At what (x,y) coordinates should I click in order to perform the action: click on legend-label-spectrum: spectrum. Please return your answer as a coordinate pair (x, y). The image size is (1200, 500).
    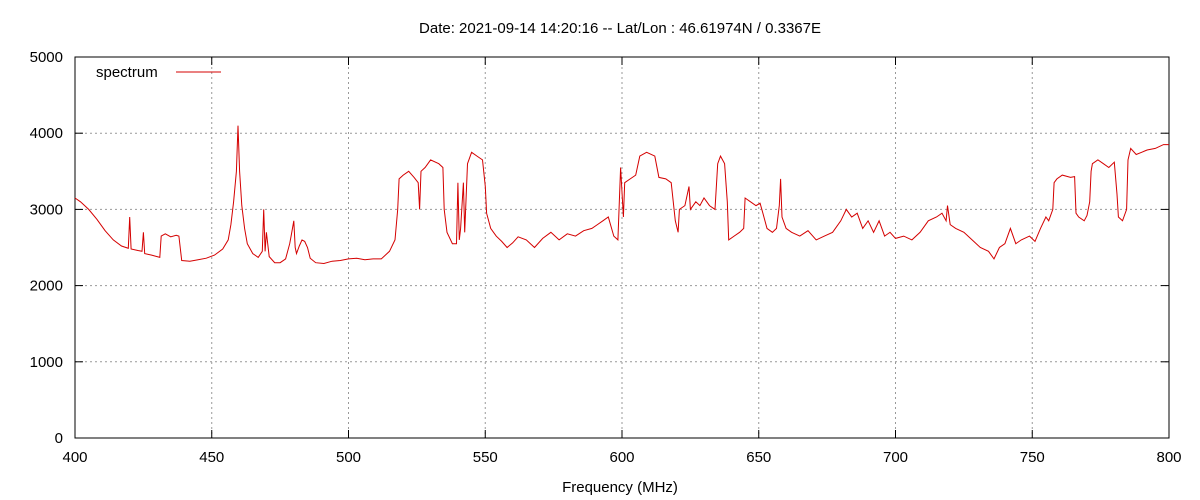
    Looking at the image, I should click on (127, 72).